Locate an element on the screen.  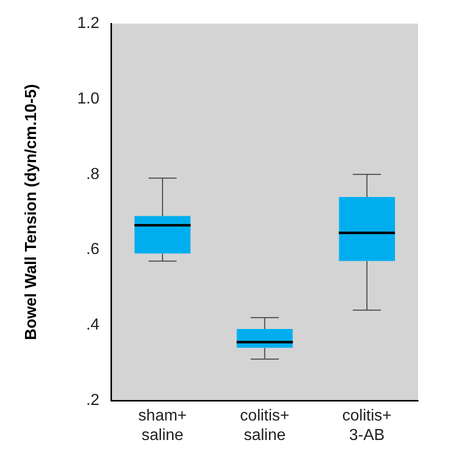
y-tick-label: 1.0 is located at coordinates (88, 99).